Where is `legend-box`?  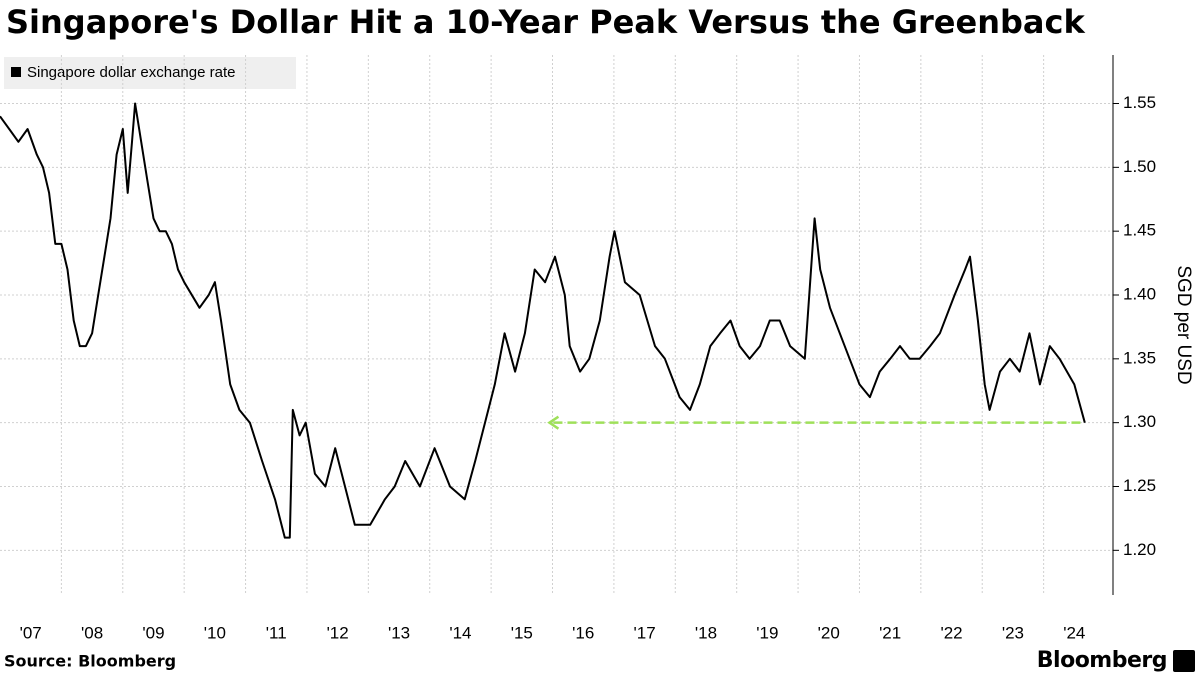 legend-box is located at coordinates (150, 73).